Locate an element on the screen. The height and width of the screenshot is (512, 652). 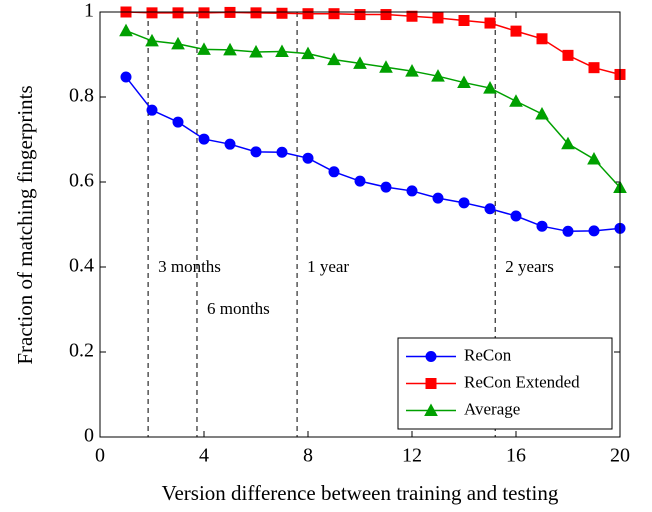
y-tick-label: 0.4 is located at coordinates (81, 266).